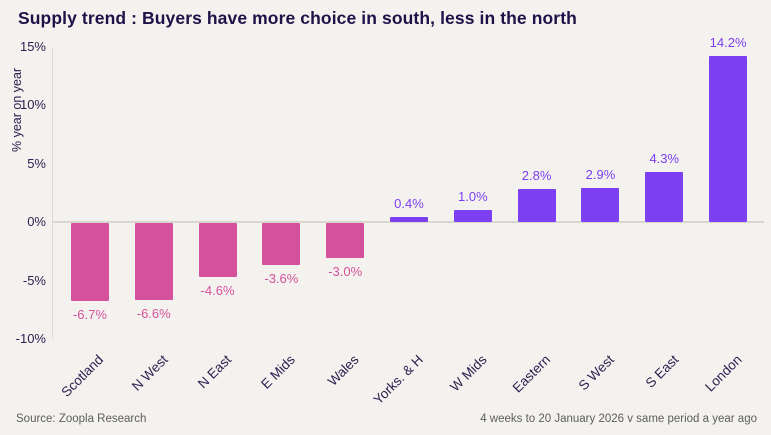 The width and height of the screenshot is (771, 435). What do you see at coordinates (472, 197) in the screenshot?
I see `bar-value-label: 1.0%` at bounding box center [472, 197].